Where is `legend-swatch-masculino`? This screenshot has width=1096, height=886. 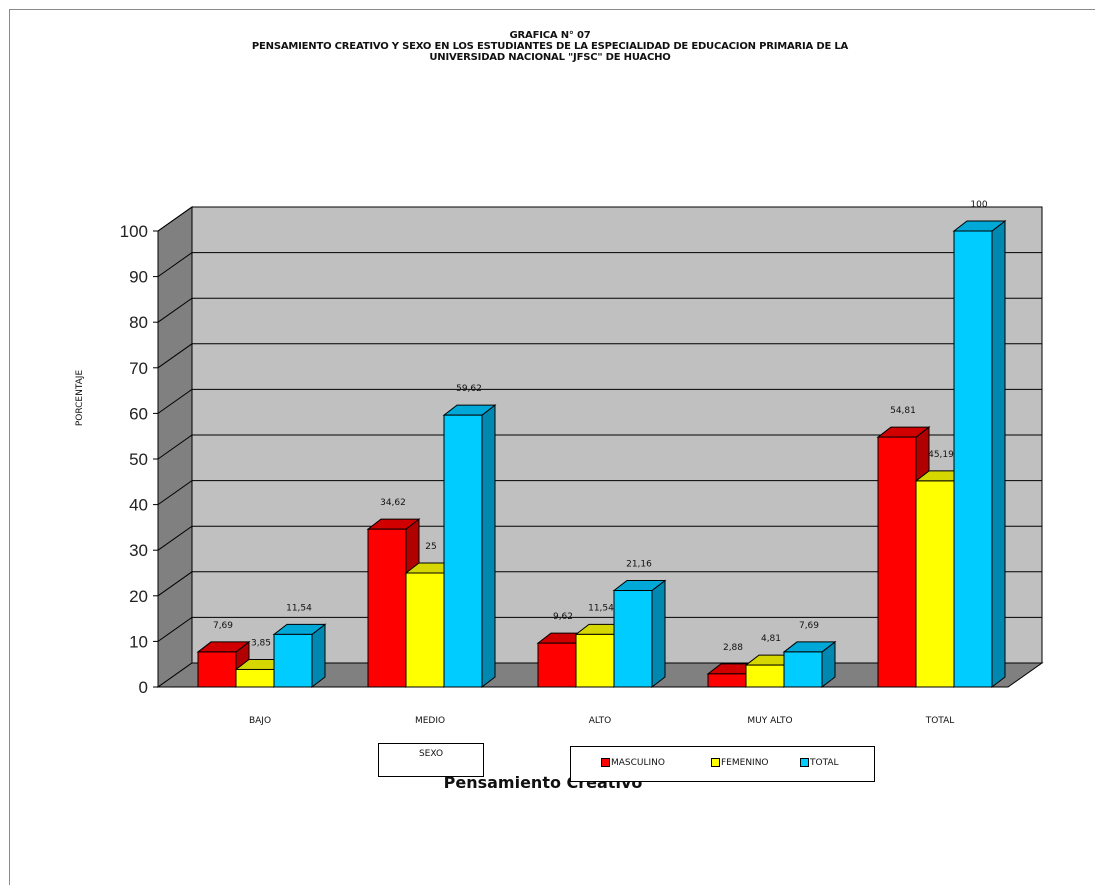
legend-swatch-masculino is located at coordinates (605, 762).